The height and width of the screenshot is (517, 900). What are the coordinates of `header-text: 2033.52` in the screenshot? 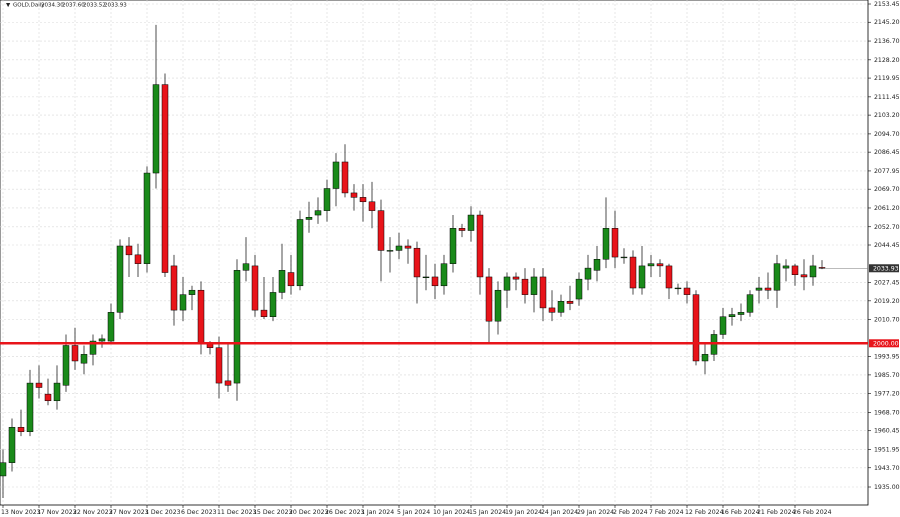 It's located at (94, 6).